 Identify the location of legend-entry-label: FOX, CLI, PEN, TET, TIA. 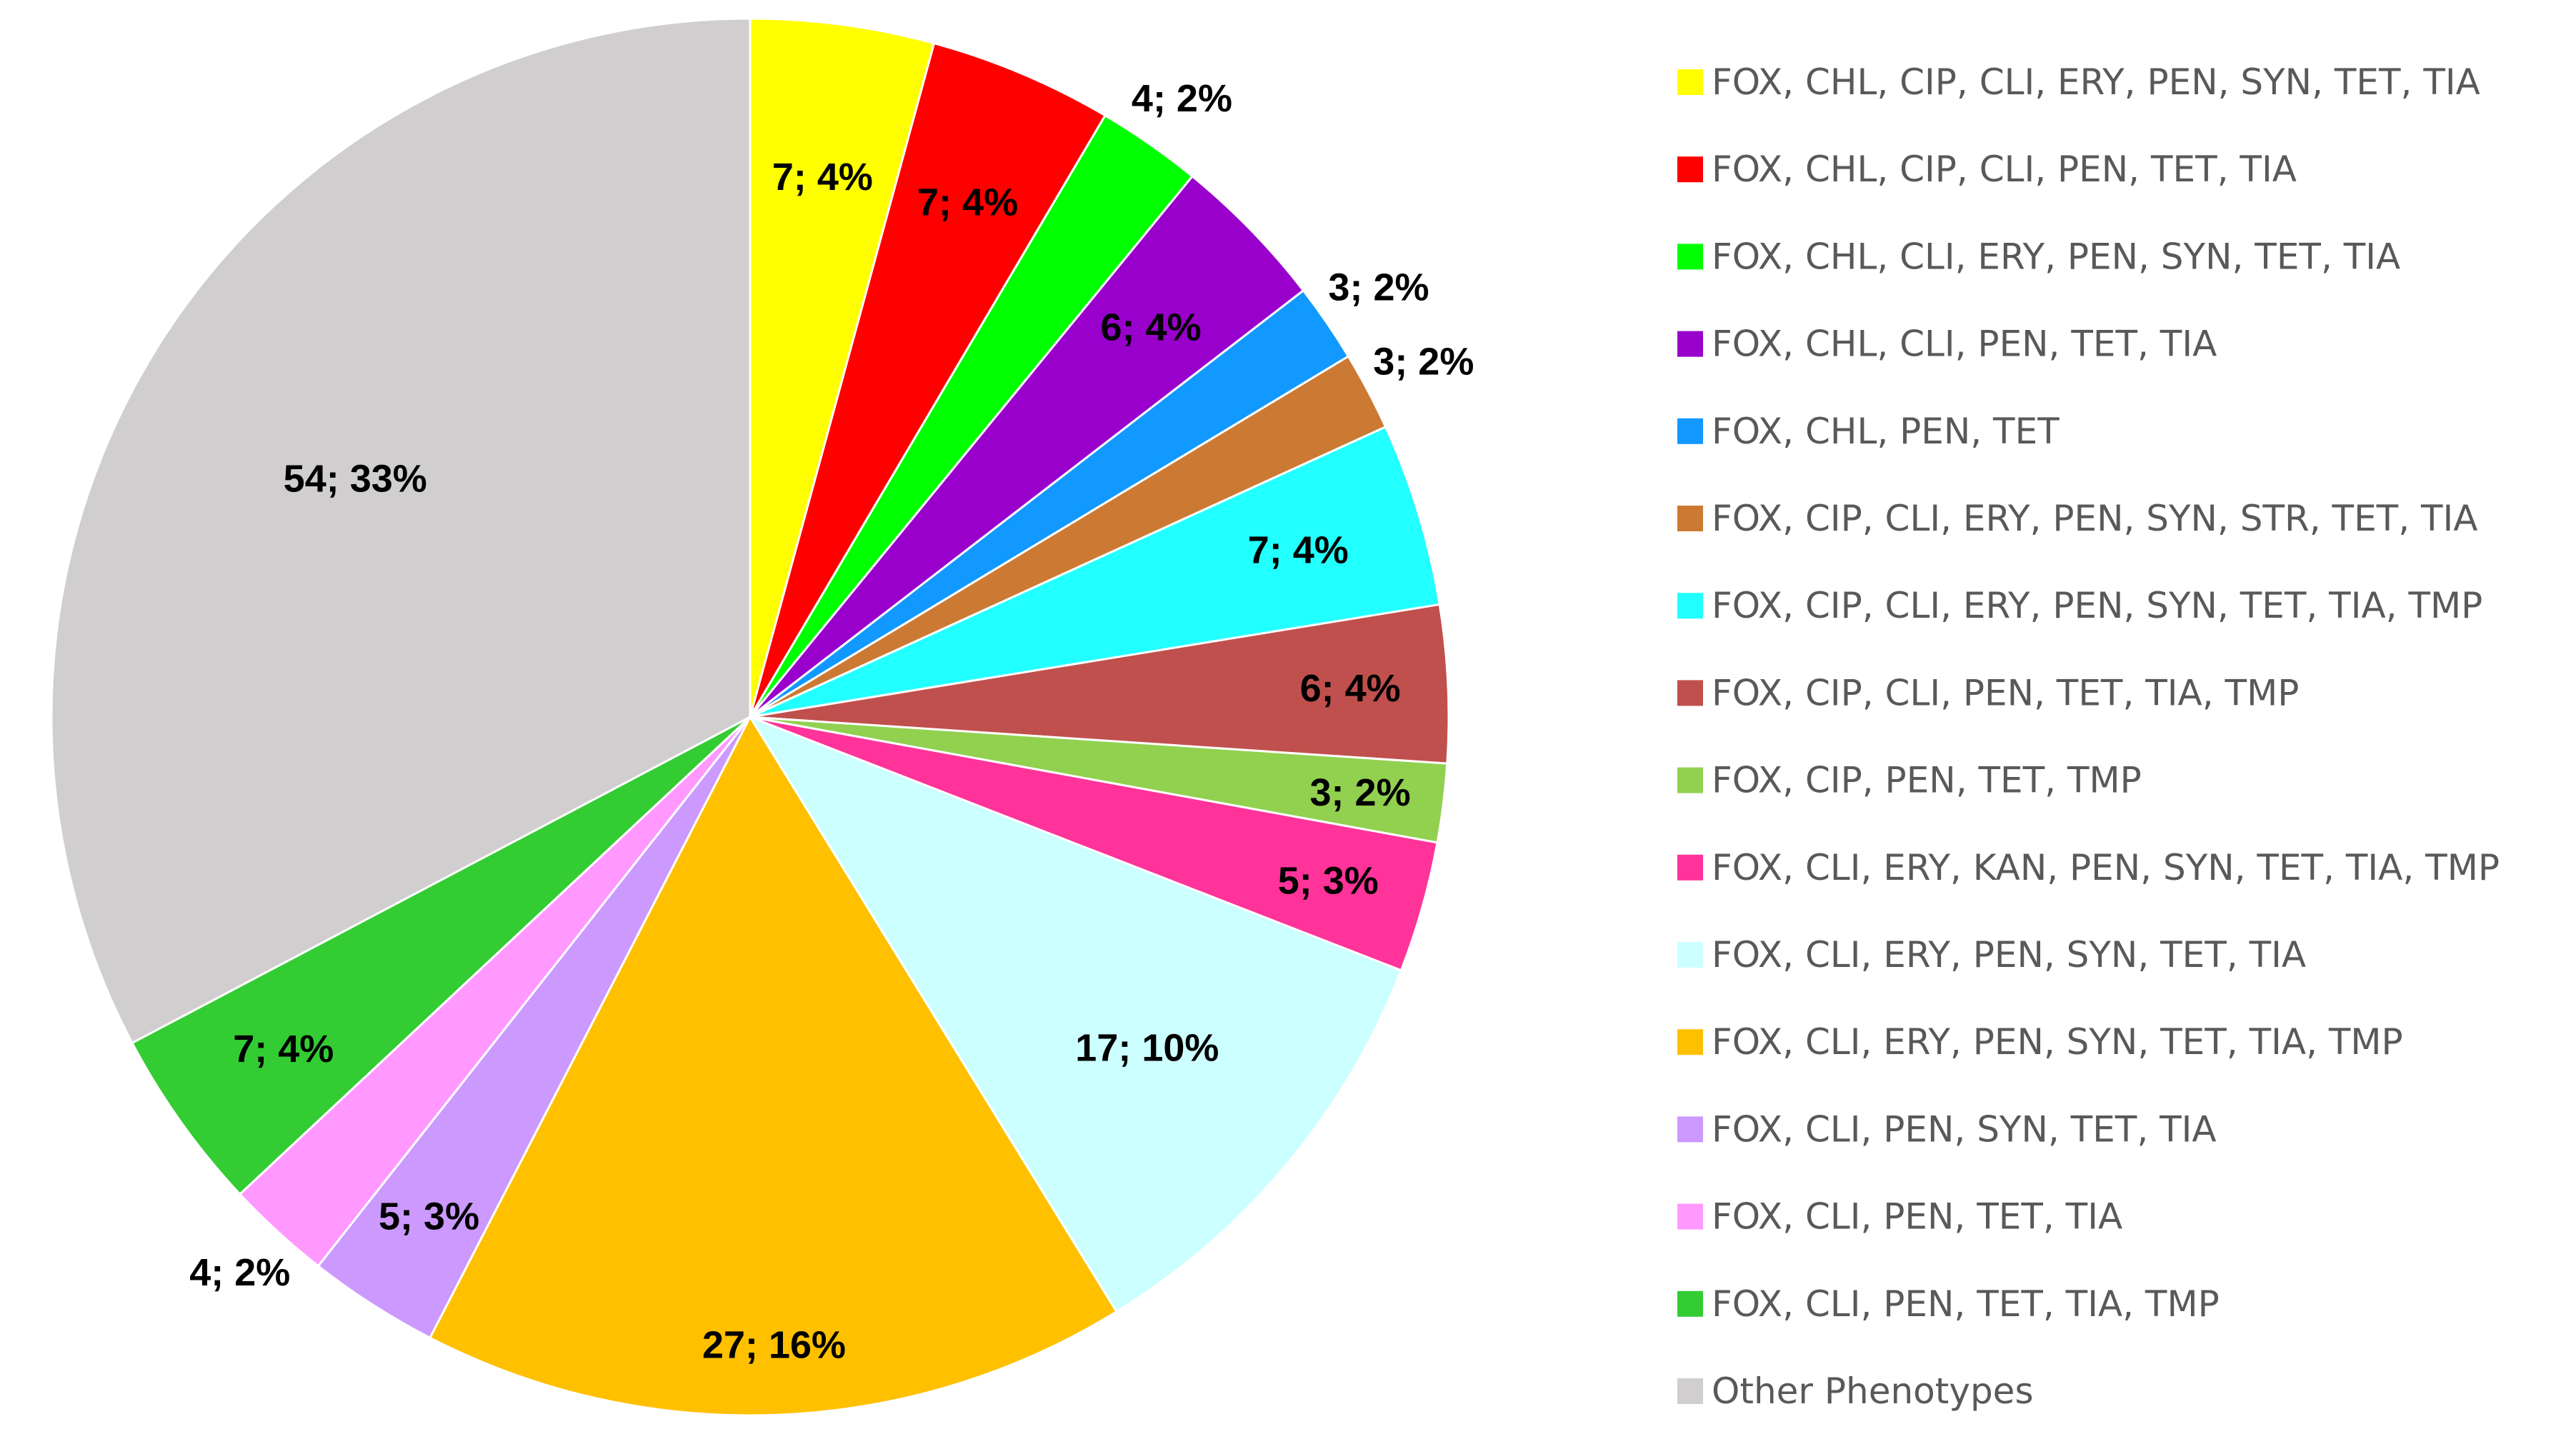
(1917, 1217).